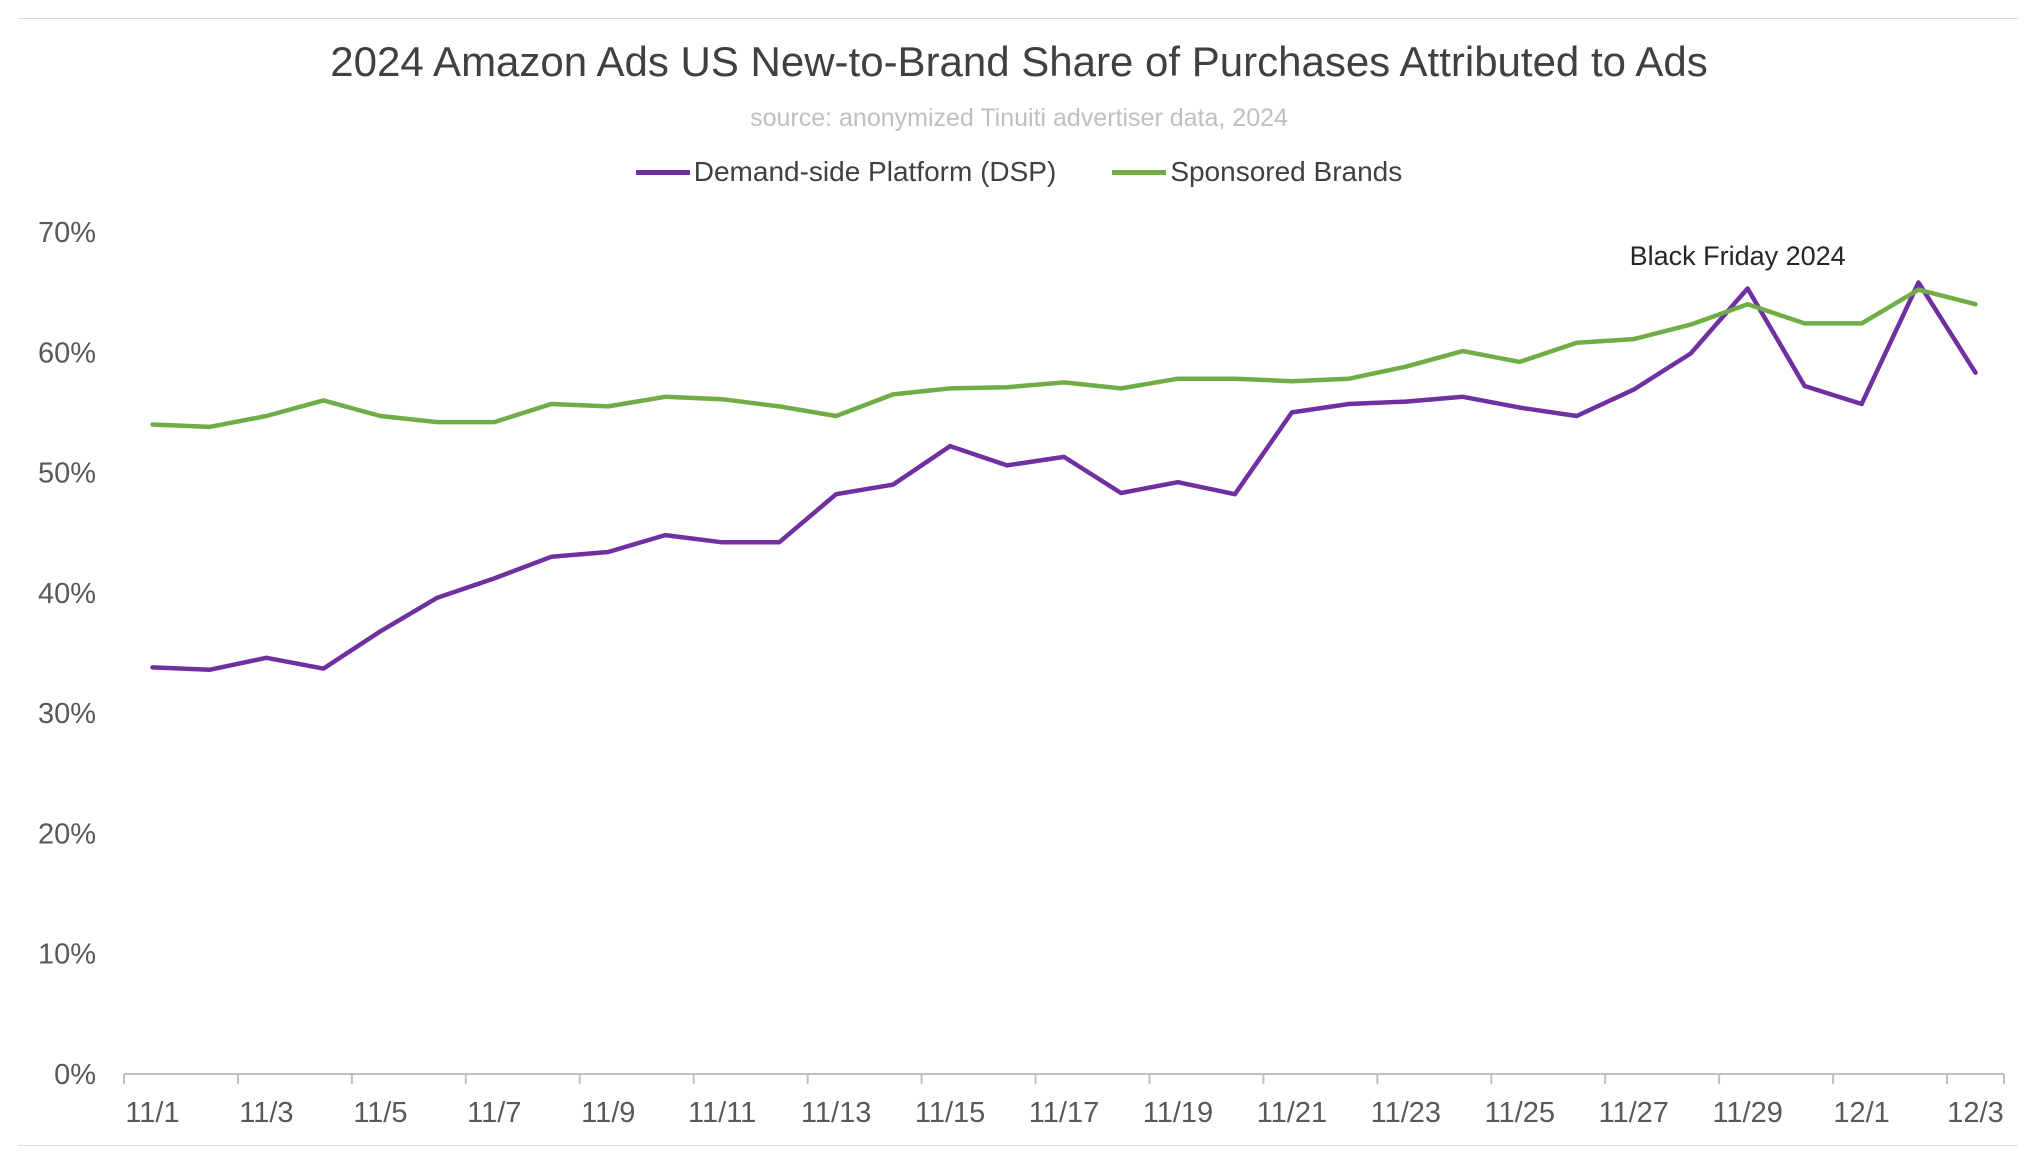 This screenshot has width=2038, height=1154. I want to click on x-tick-label: 11/3, so click(266, 1113).